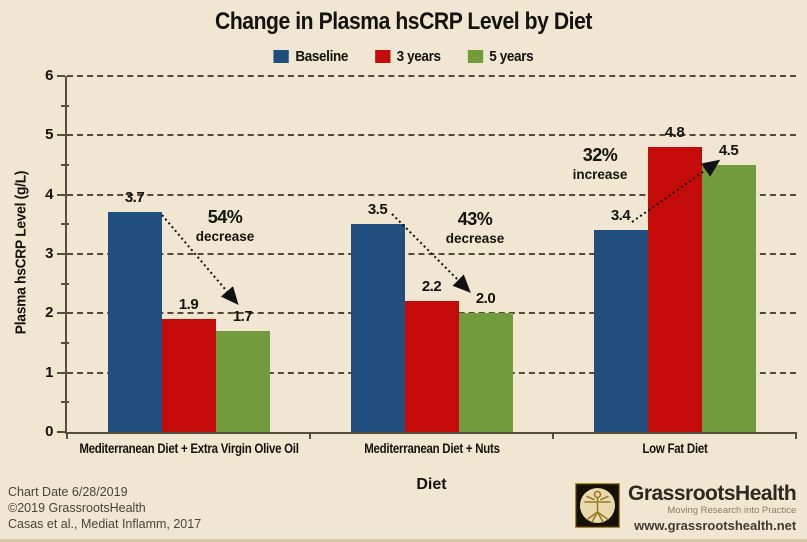 The height and width of the screenshot is (542, 807). Describe the element at coordinates (715, 525) in the screenshot. I see `logo-url: www.grassrootshealth.net` at that location.